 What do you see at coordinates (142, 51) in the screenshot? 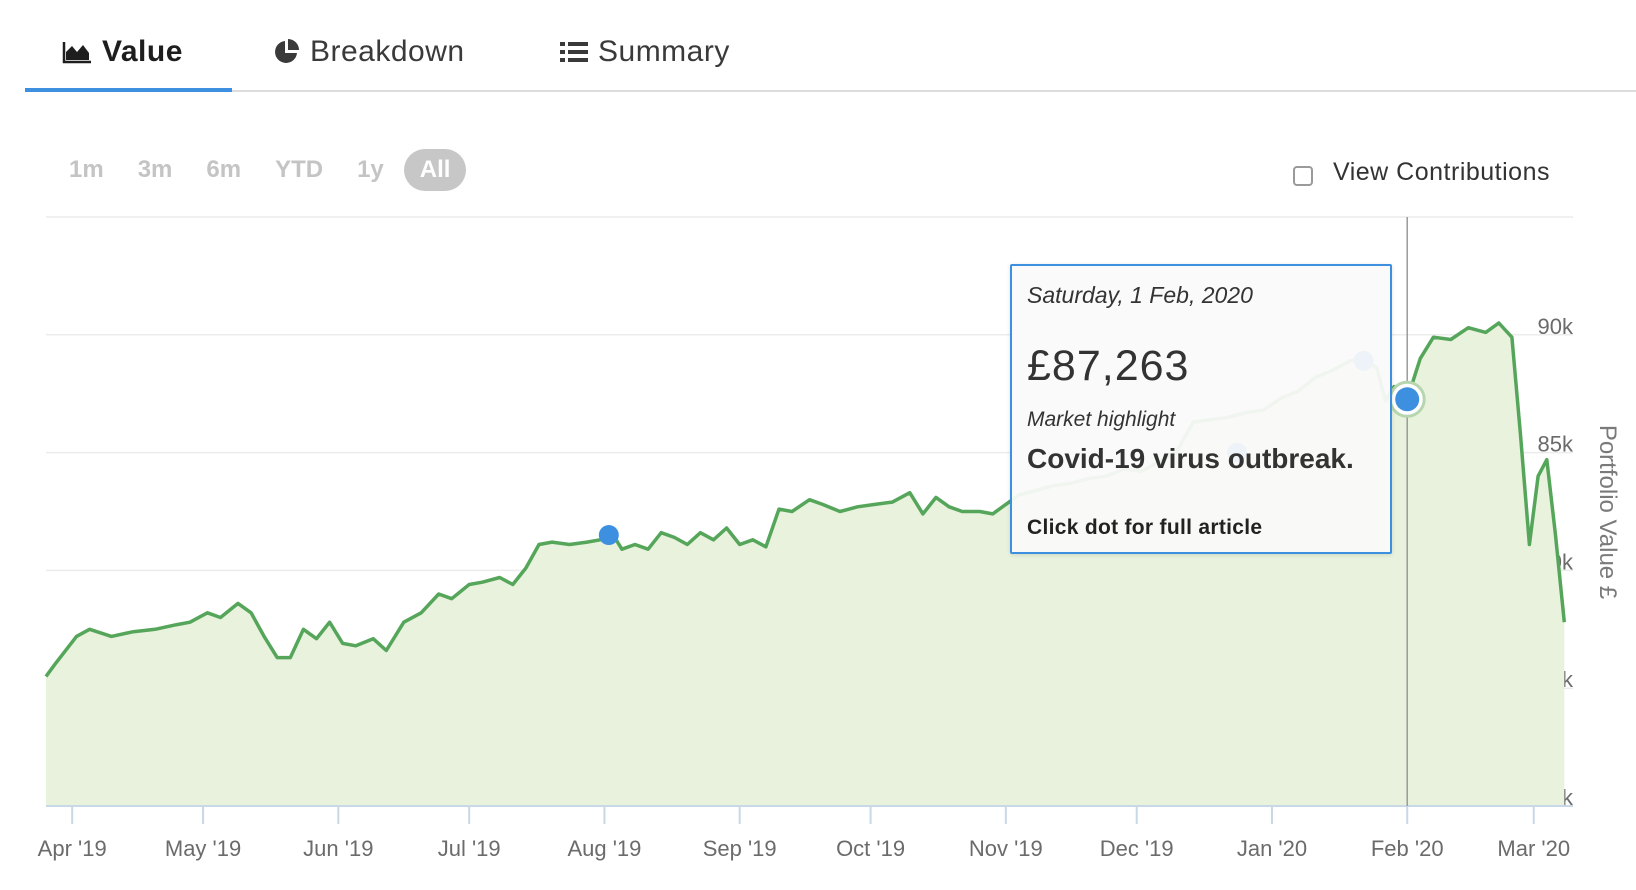
I see `tab-label: Value` at bounding box center [142, 51].